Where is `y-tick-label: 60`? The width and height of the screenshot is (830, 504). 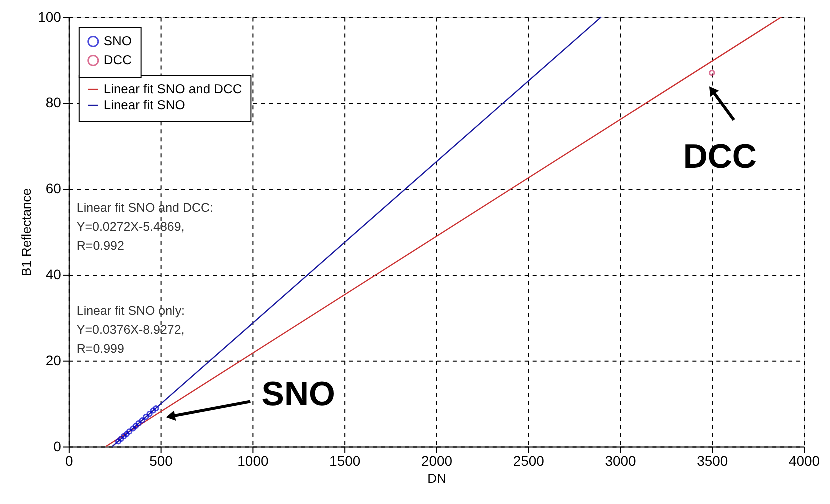
y-tick-label: 60 is located at coordinates (54, 188).